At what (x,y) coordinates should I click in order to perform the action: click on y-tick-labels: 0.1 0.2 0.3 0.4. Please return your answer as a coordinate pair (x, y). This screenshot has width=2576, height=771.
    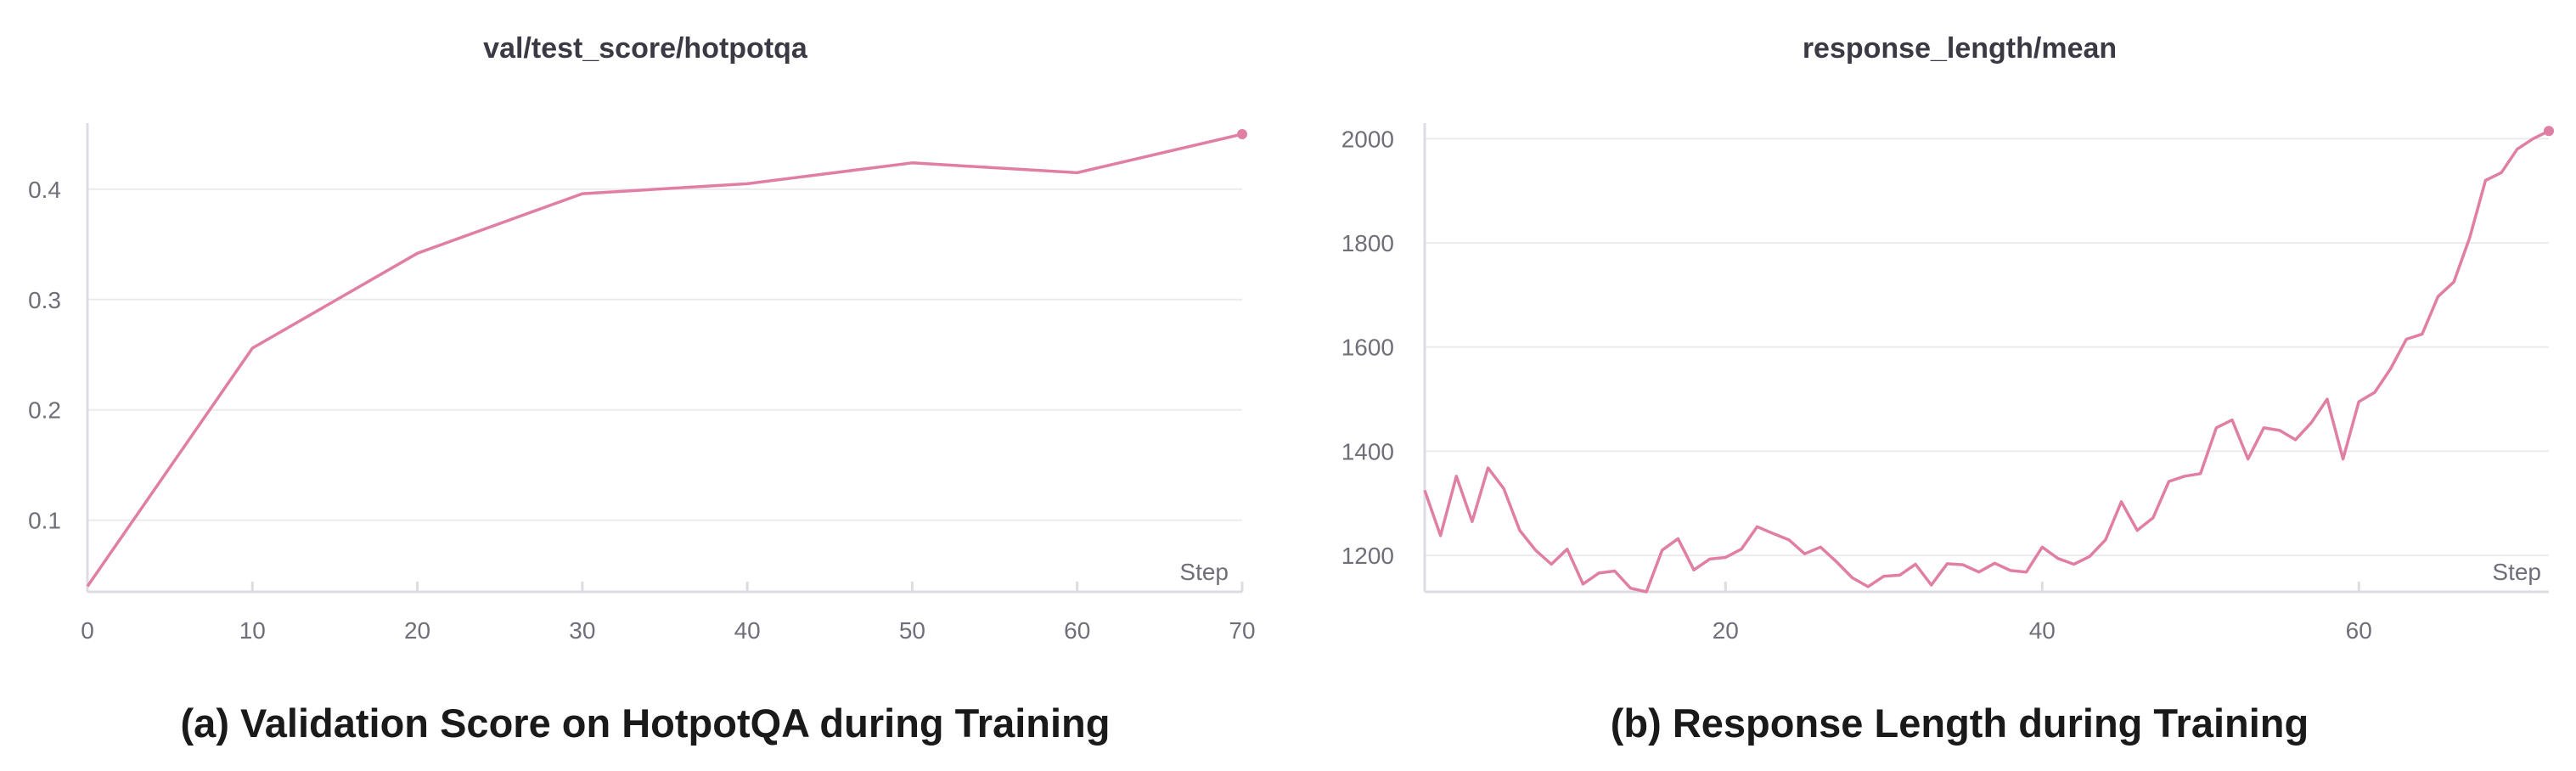
    Looking at the image, I should click on (44, 356).